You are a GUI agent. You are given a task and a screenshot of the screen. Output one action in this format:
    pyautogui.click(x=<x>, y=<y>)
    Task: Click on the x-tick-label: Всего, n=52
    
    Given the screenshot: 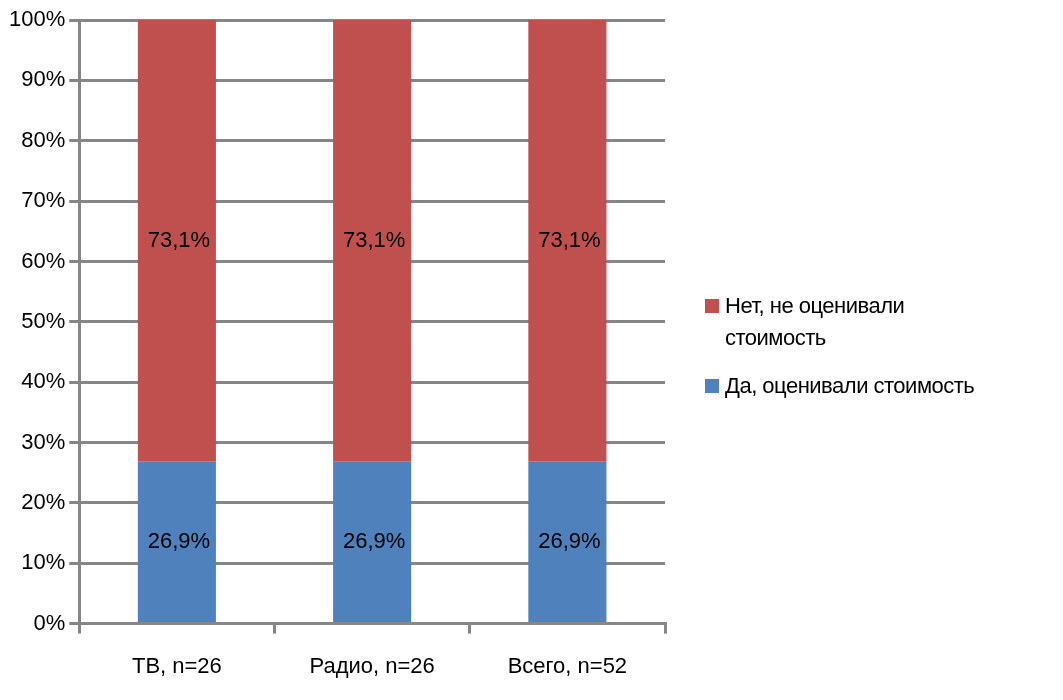 What is the action you would take?
    pyautogui.click(x=567, y=665)
    